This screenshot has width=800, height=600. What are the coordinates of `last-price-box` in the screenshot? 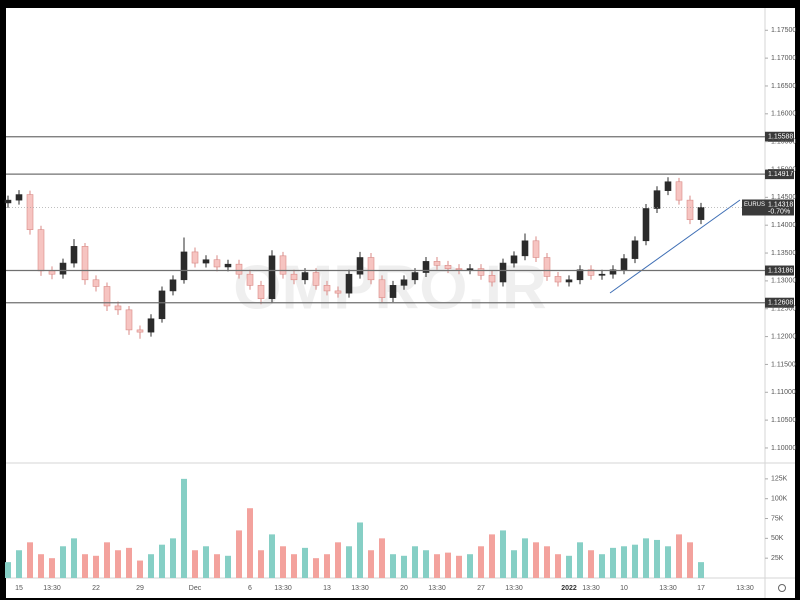 It's located at (779, 207).